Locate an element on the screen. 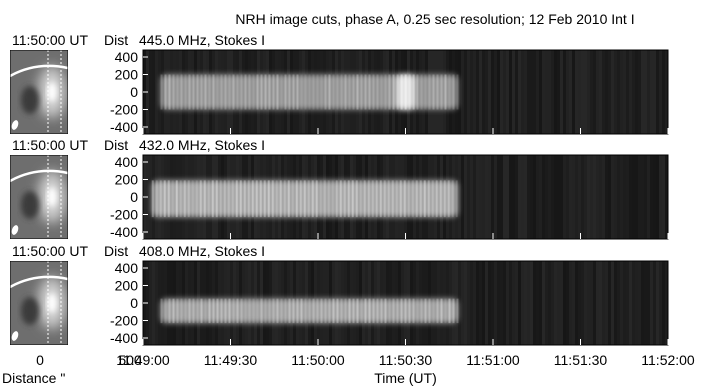  frequency-label: 408.0 MHz, Stokes I is located at coordinates (202, 251).